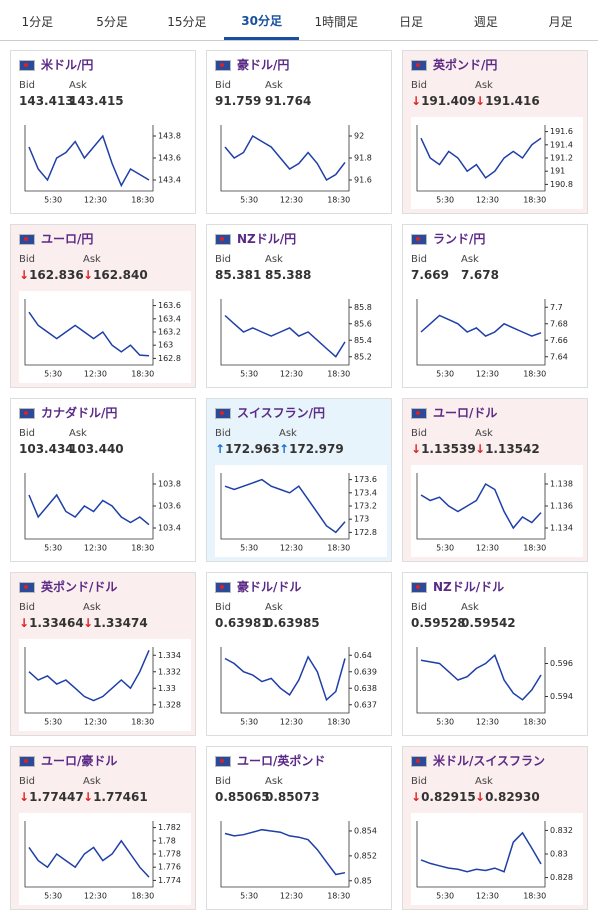 The height and width of the screenshot is (915, 598). I want to click on pair-name: 豪ドル/ドル, so click(269, 587).